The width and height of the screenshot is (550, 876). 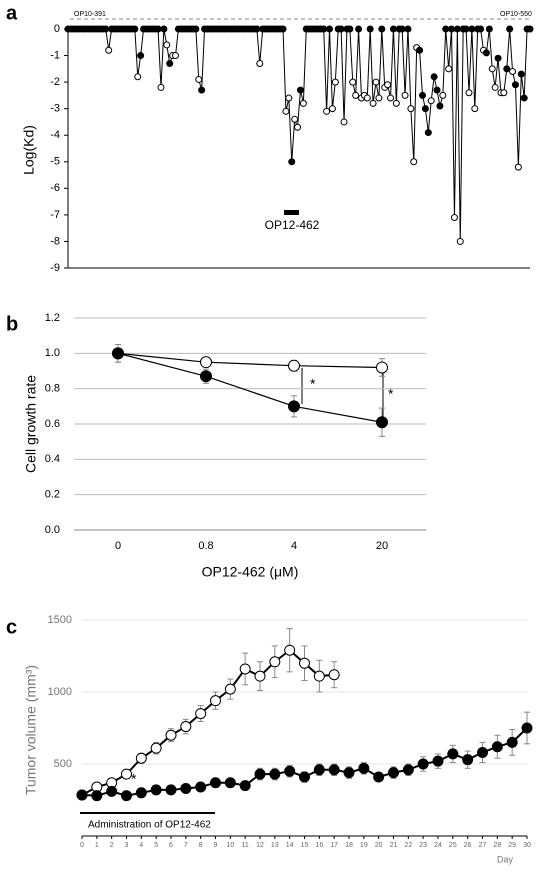 What do you see at coordinates (55, 215) in the screenshot?
I see `y-tick-label: -7` at bounding box center [55, 215].